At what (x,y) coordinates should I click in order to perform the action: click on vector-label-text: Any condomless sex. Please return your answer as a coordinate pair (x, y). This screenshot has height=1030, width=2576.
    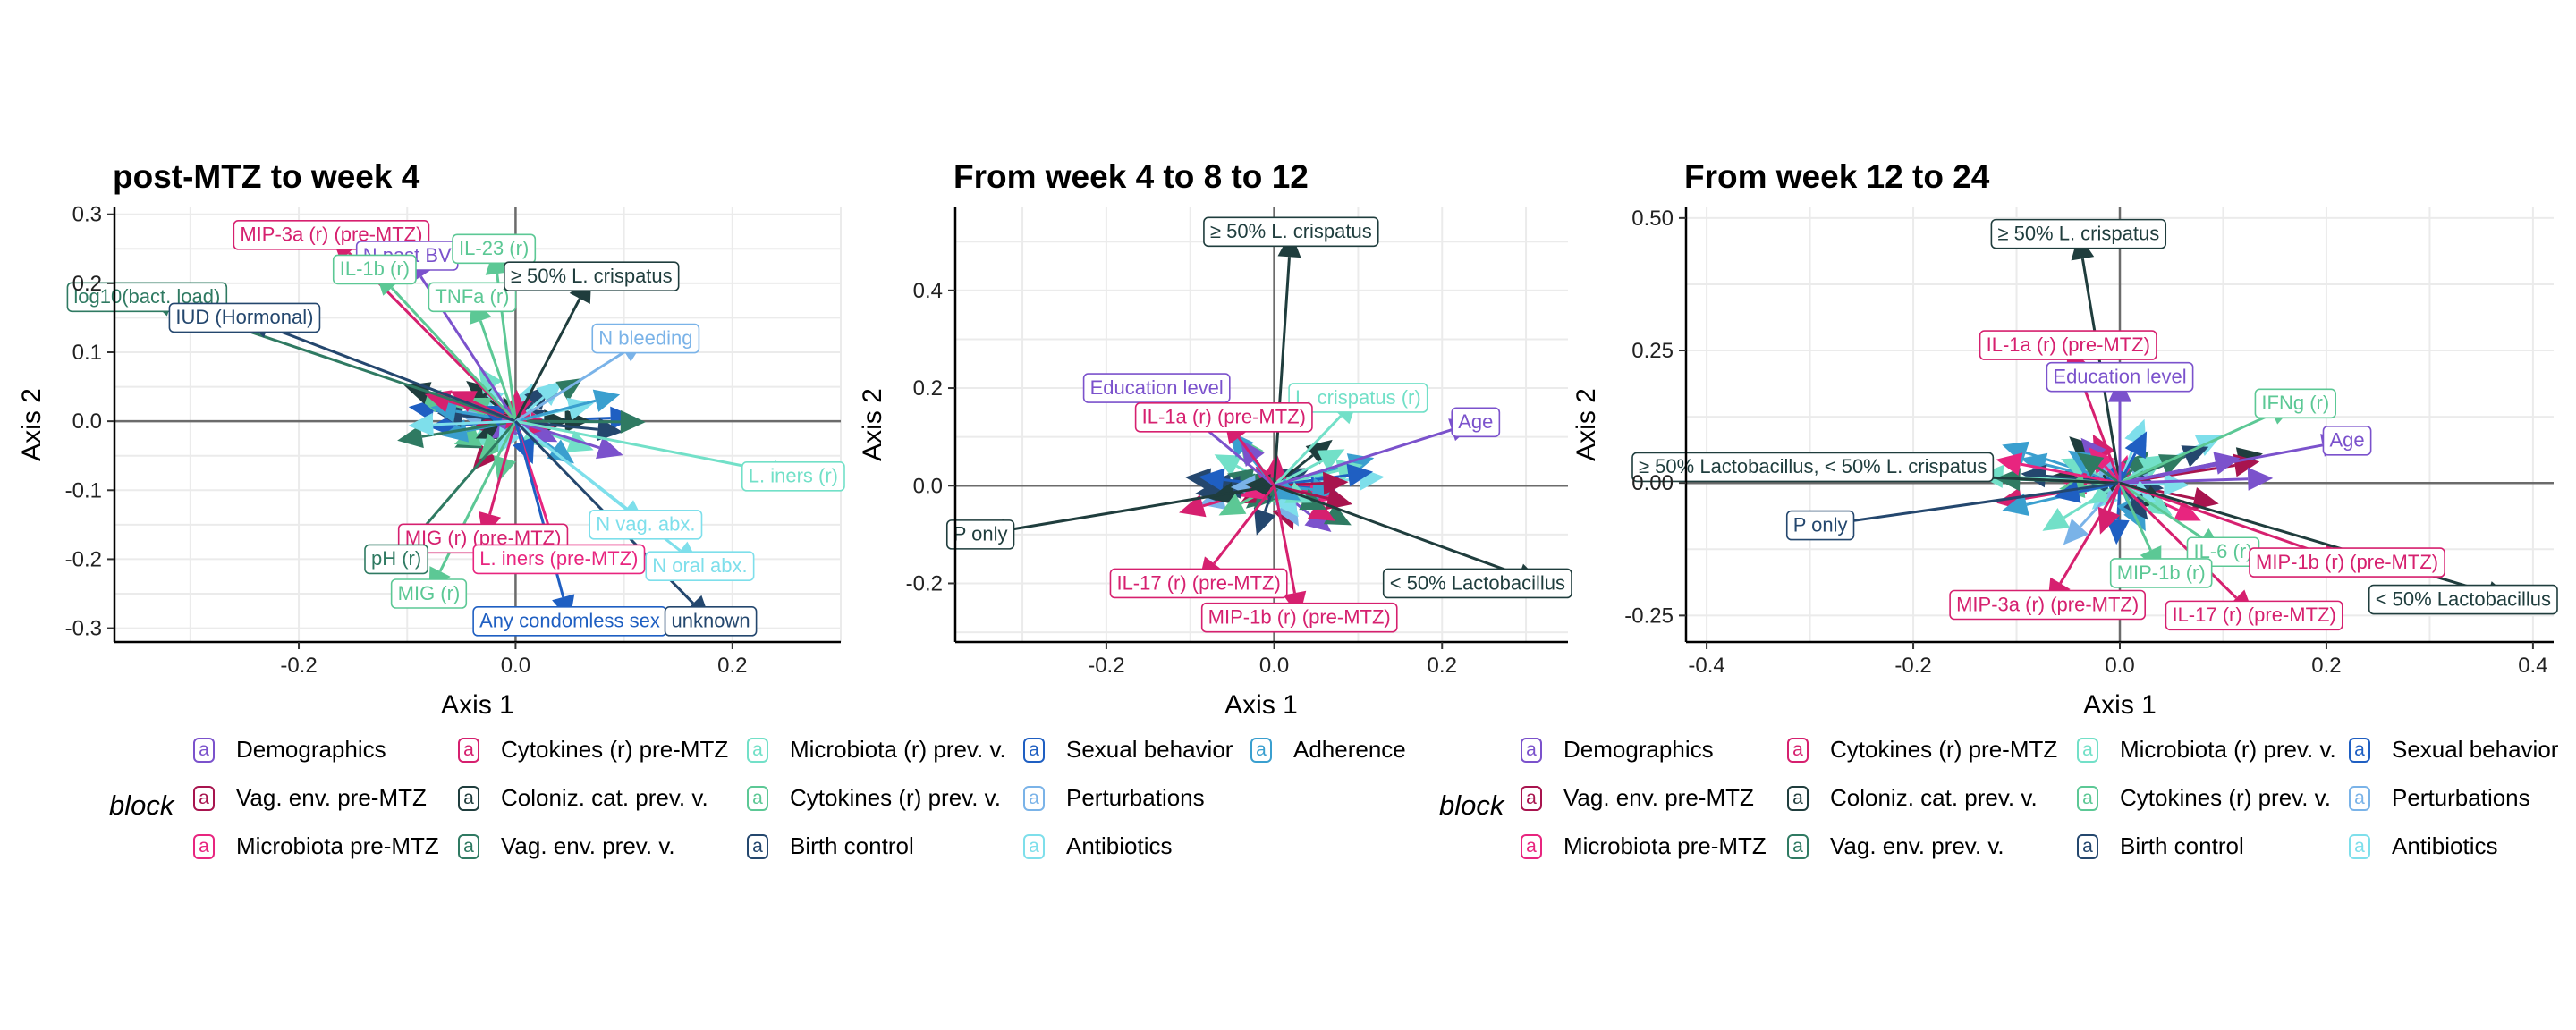
    Looking at the image, I should click on (569, 621).